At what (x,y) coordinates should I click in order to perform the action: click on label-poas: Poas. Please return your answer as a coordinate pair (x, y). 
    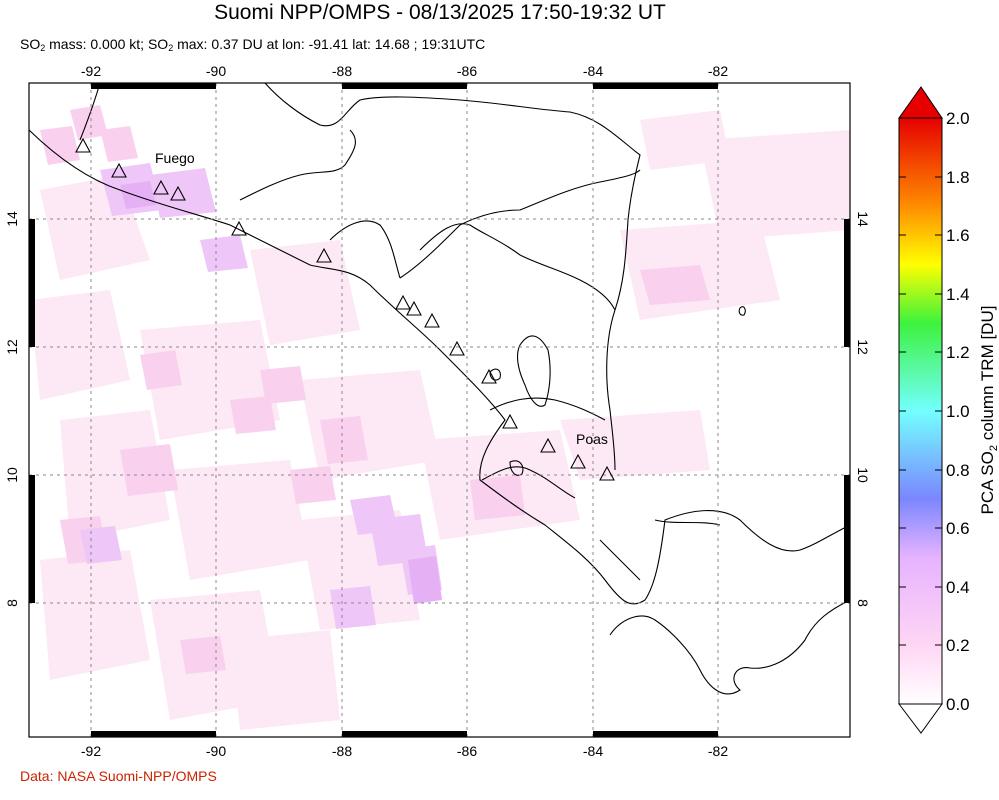
    Looking at the image, I should click on (592, 439).